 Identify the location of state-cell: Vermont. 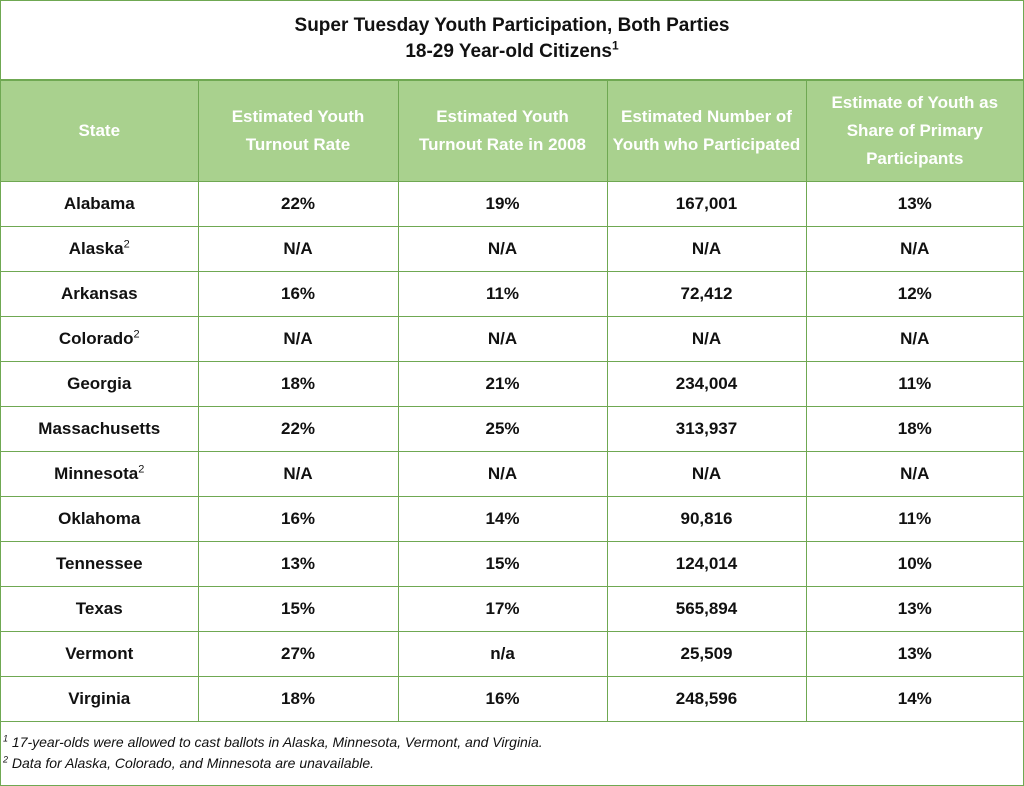
(100, 654).